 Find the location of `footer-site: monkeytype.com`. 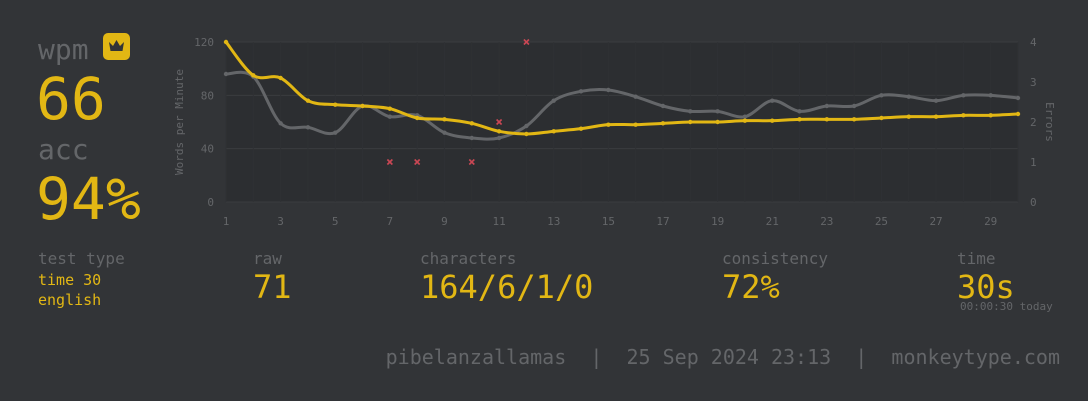

footer-site: monkeytype.com is located at coordinates (975, 357).